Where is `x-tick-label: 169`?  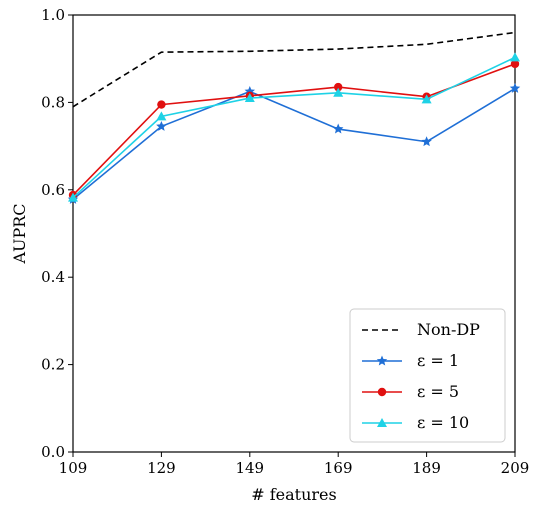
x-tick-label: 169 is located at coordinates (338, 468).